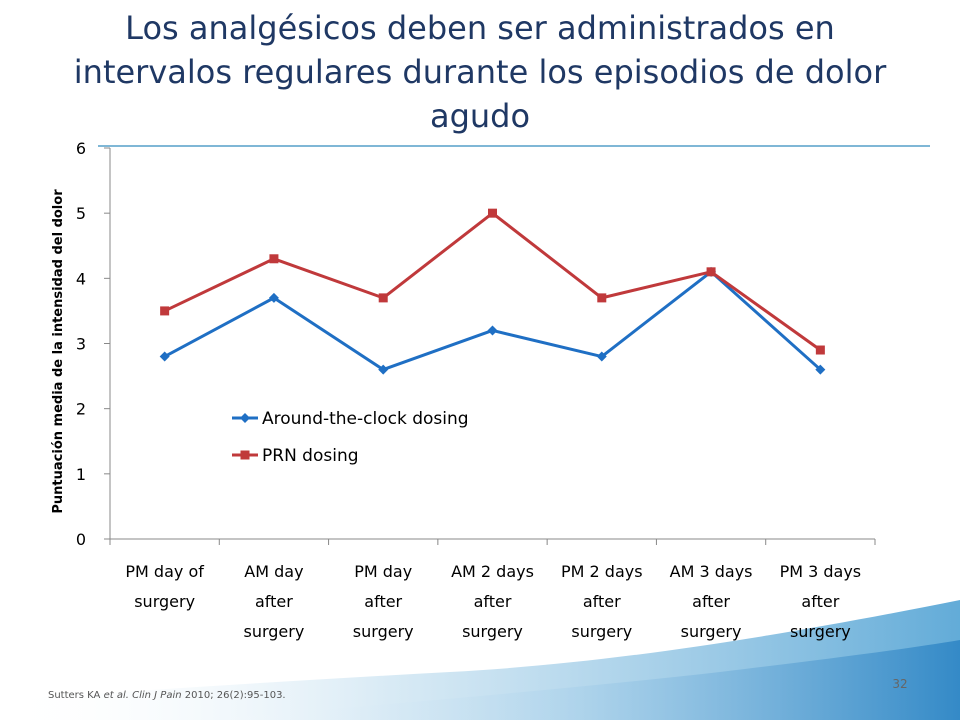 Image resolution: width=960 pixels, height=720 pixels. What do you see at coordinates (76, 695) in the screenshot?
I see `citation-authors: Sutters KA` at bounding box center [76, 695].